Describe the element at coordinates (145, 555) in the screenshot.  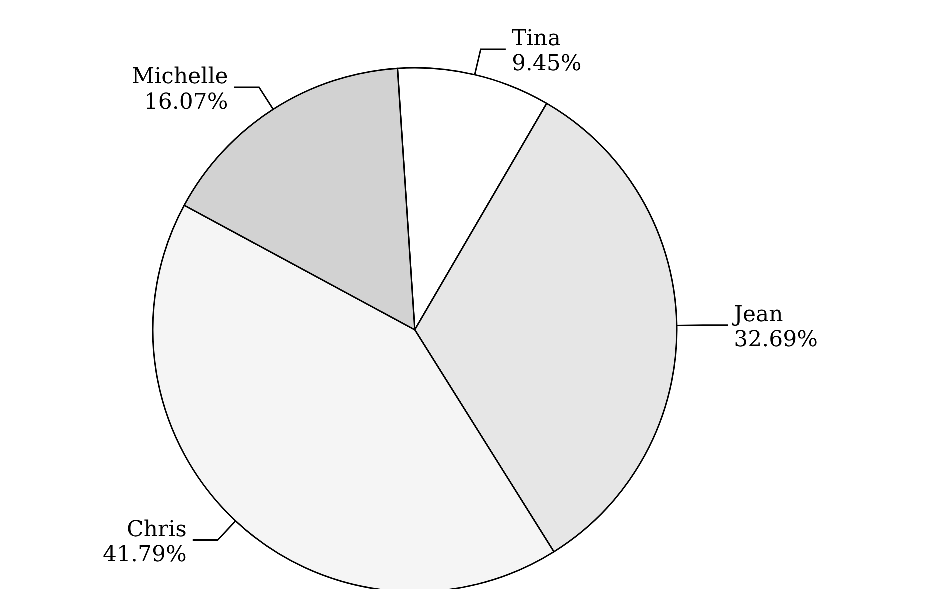
I see `data-label: 41.79%` at that location.